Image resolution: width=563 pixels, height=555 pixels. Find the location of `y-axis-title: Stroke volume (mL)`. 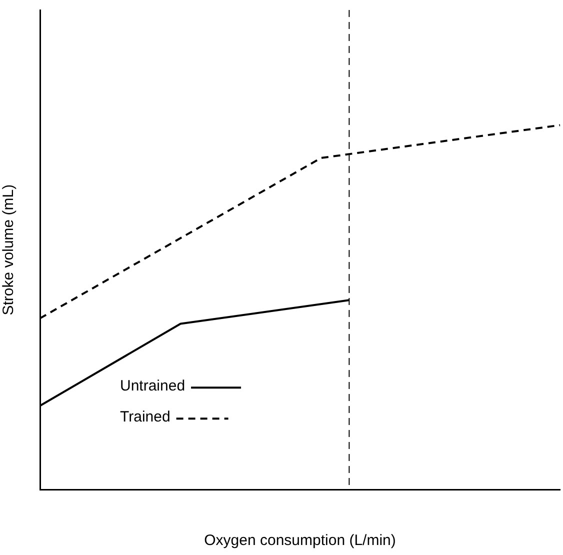

y-axis-title: Stroke volume (mL) is located at coordinates (9, 250).